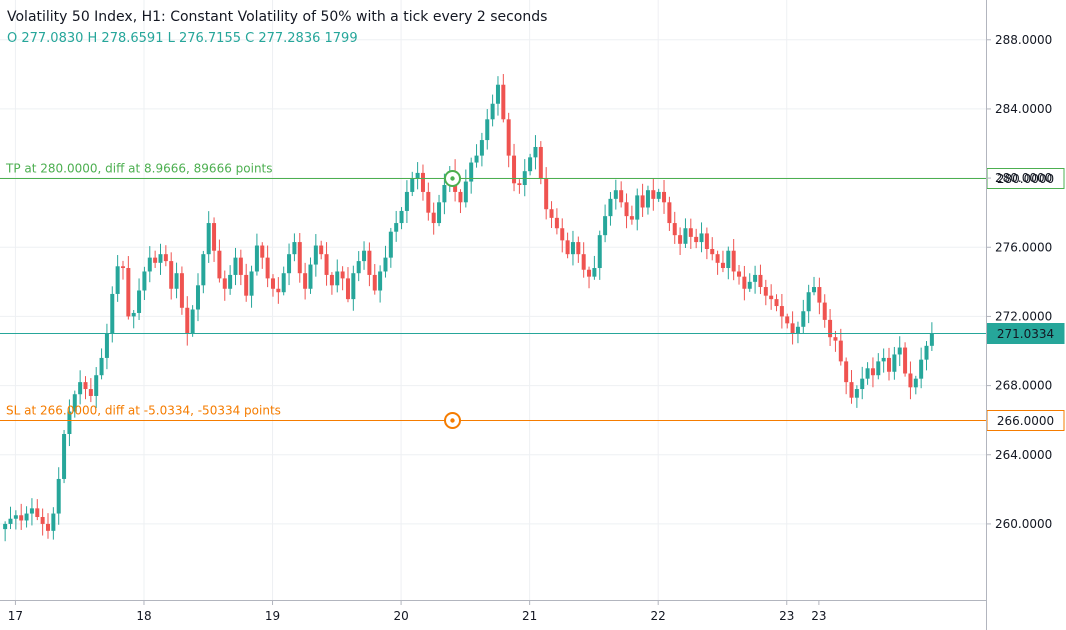  What do you see at coordinates (1023, 316) in the screenshot?
I see `y-tick-label-3: 272.0000` at bounding box center [1023, 316].